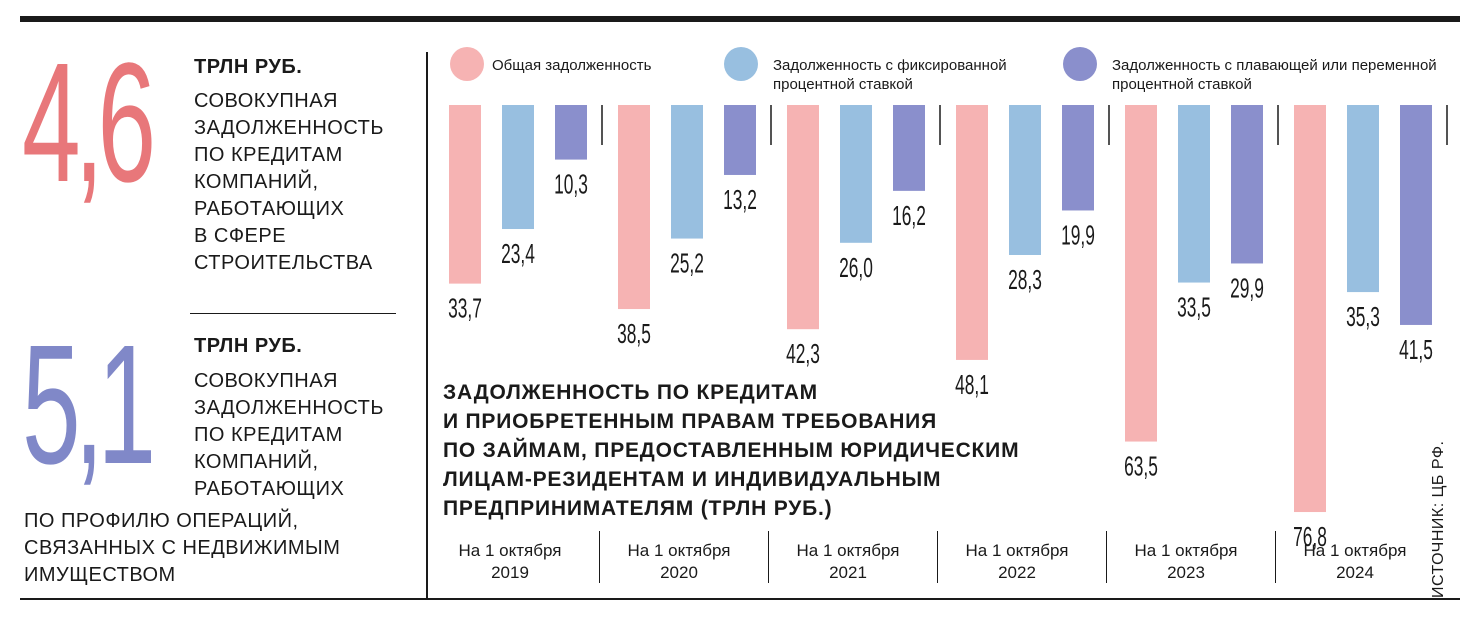 This screenshot has width=1480, height=619. Describe the element at coordinates (510, 561) in the screenshot. I see `category-label-0: На 1 октября 2019` at that location.